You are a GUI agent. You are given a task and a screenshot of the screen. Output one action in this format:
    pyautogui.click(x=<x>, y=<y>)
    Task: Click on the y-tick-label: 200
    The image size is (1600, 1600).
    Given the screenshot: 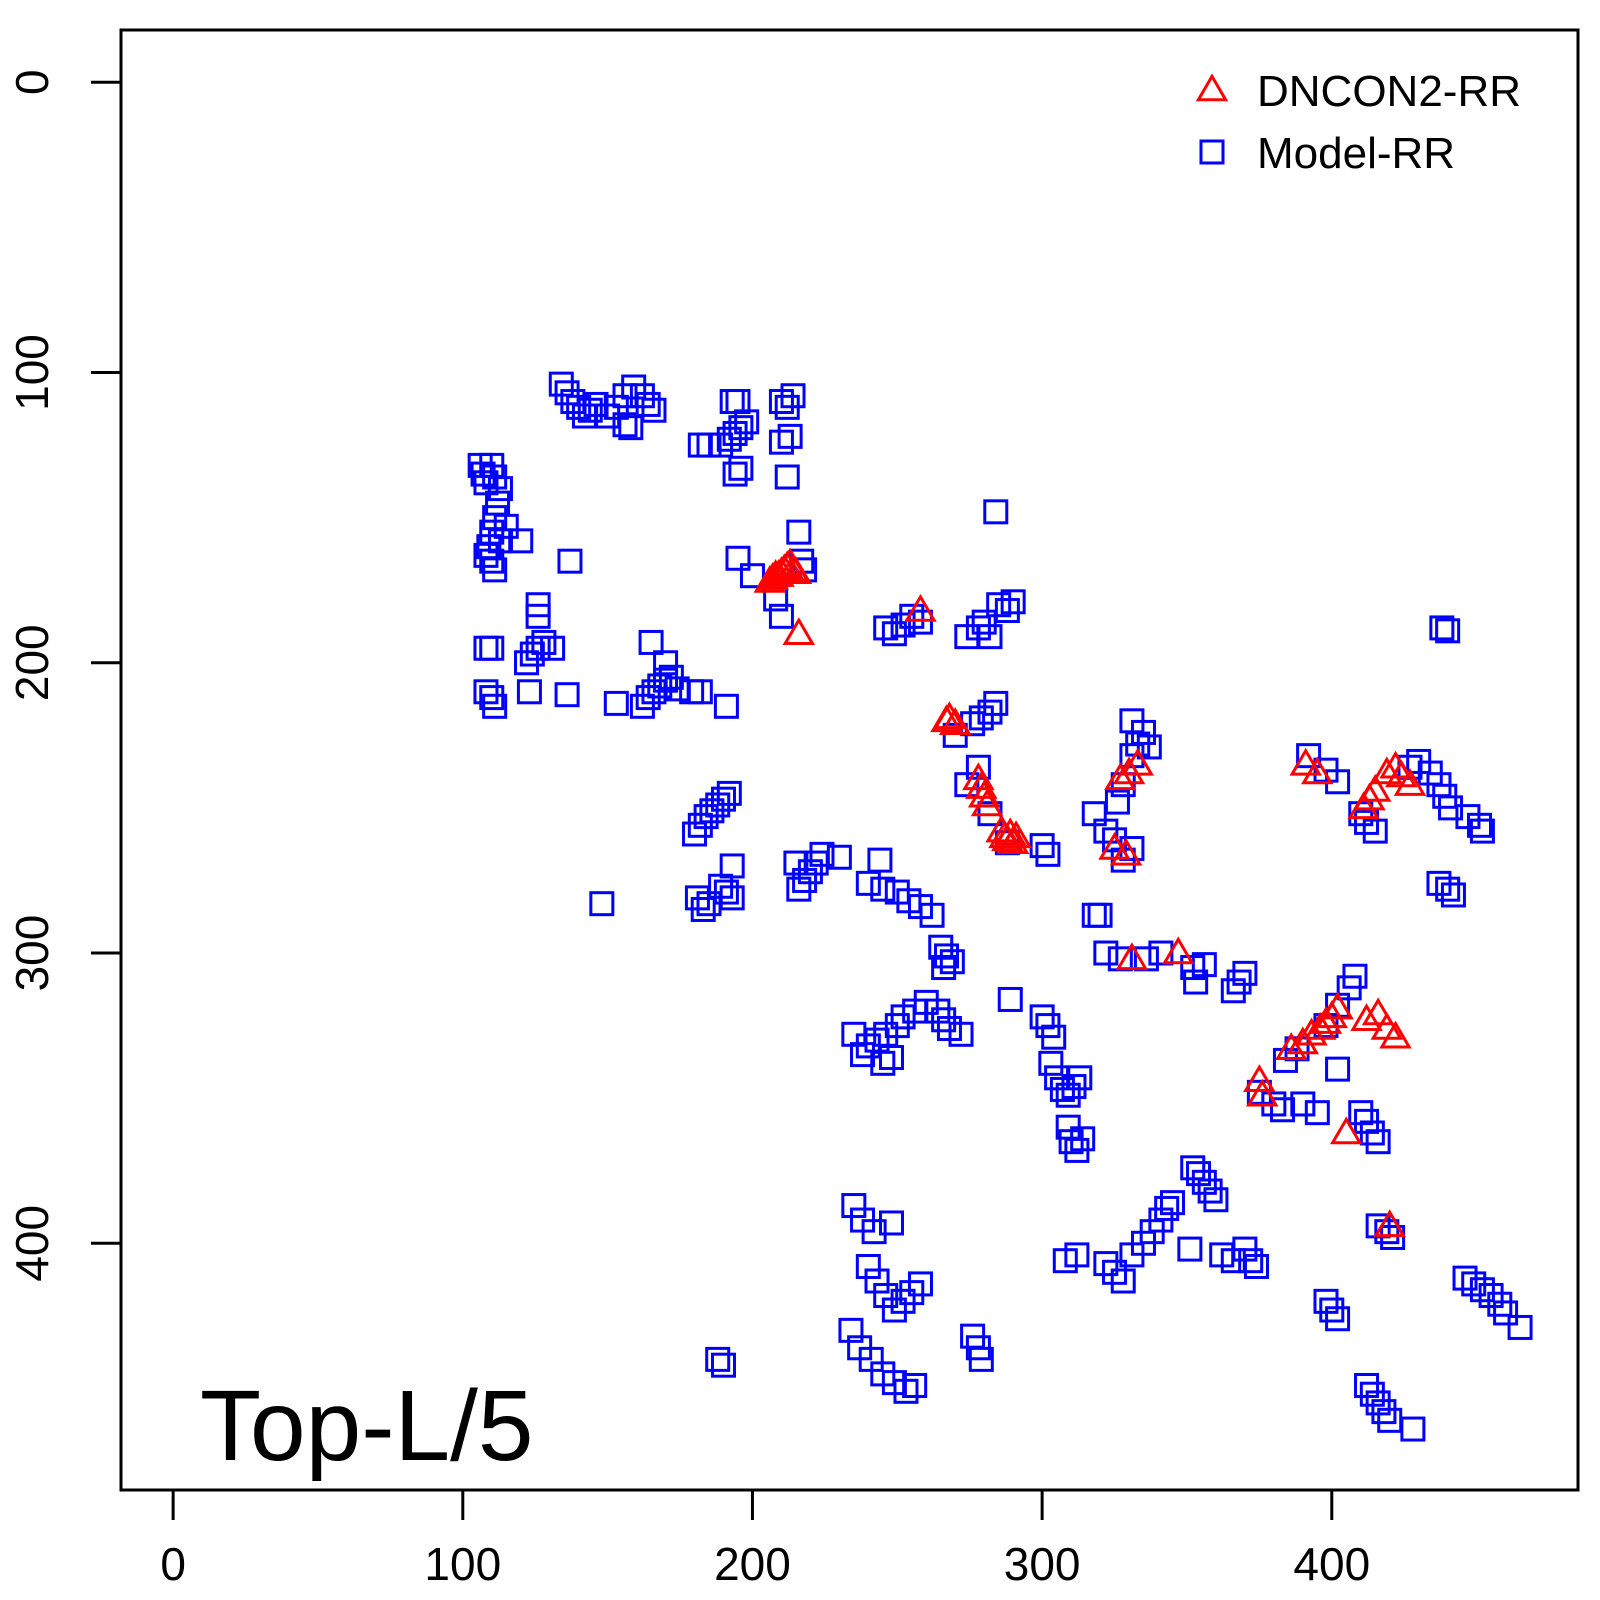 What is the action you would take?
    pyautogui.click(x=32, y=662)
    